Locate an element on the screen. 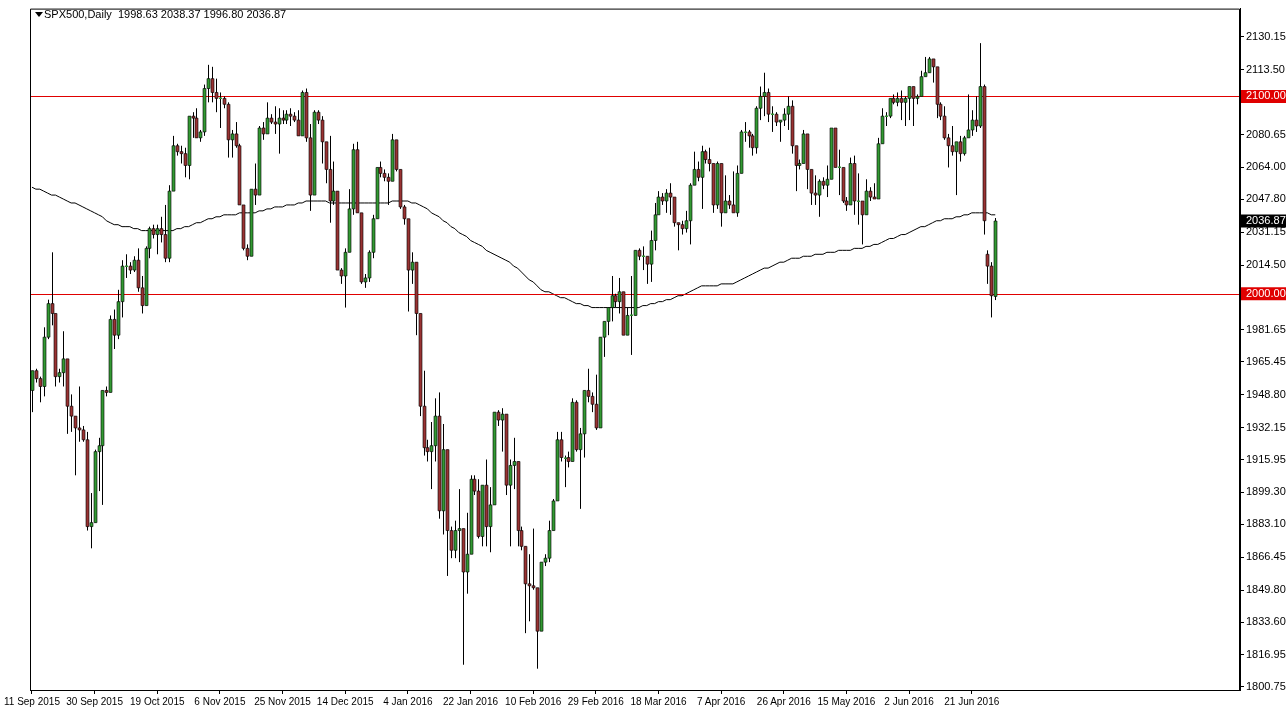 The width and height of the screenshot is (1287, 719). x-tick-label: 4 Jan 2016 is located at coordinates (408, 701).